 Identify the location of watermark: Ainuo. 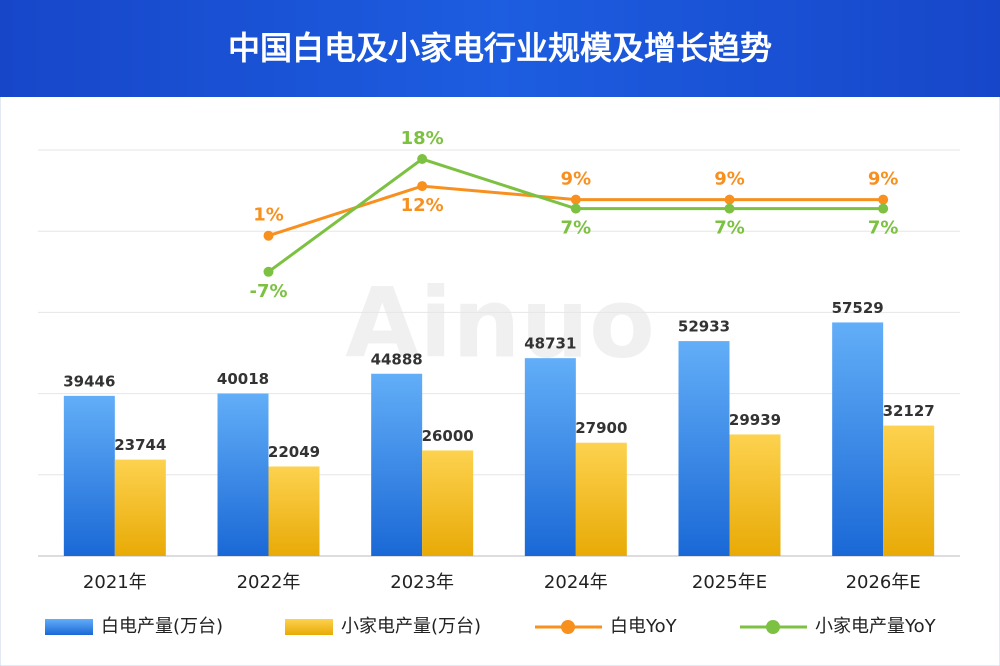
(500, 323).